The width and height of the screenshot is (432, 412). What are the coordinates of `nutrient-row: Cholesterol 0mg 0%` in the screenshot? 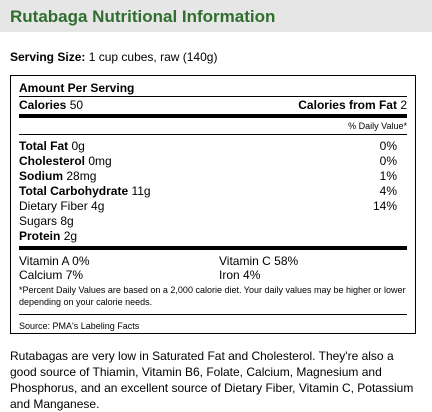 It's located at (213, 161).